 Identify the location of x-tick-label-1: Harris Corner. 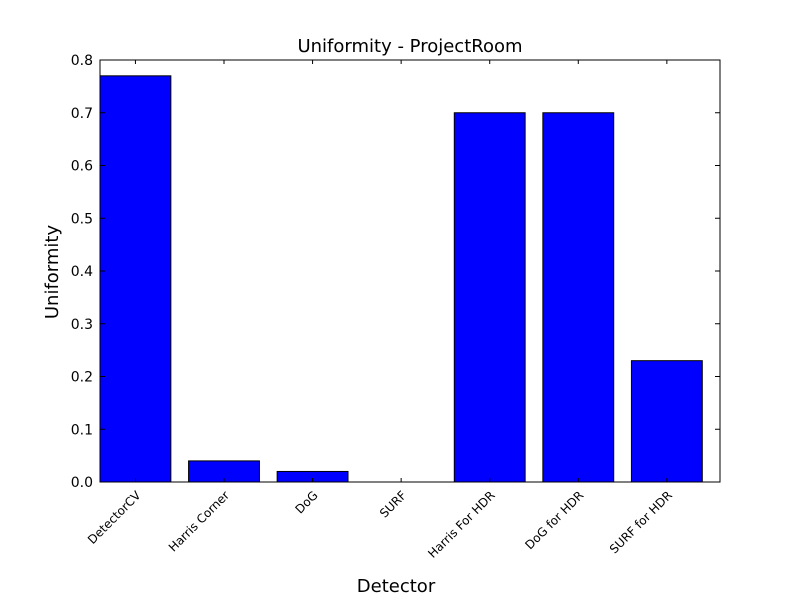
(199, 521).